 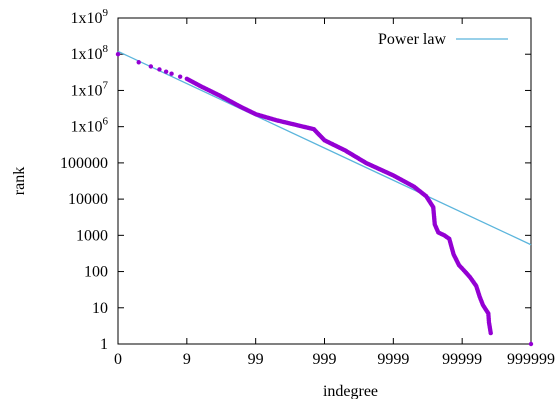 What do you see at coordinates (84, 163) in the screenshot?
I see `y-tick-label: 100000` at bounding box center [84, 163].